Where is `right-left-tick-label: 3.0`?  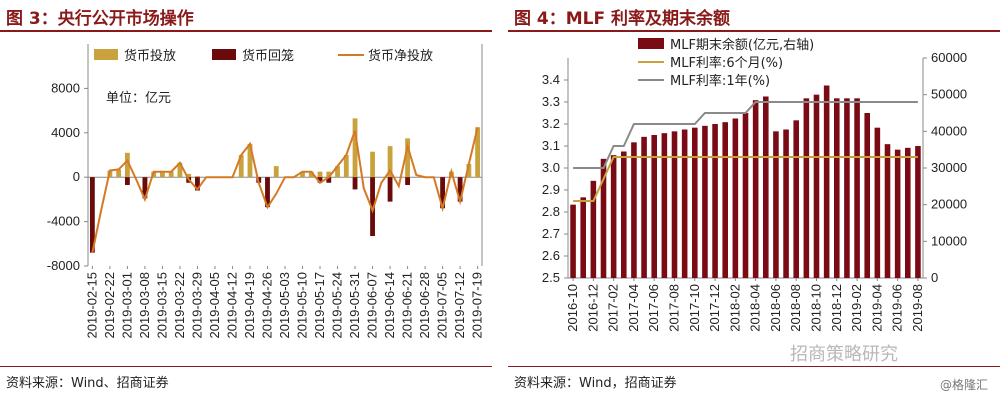
right-left-tick-label: 3.0 is located at coordinates (551, 167).